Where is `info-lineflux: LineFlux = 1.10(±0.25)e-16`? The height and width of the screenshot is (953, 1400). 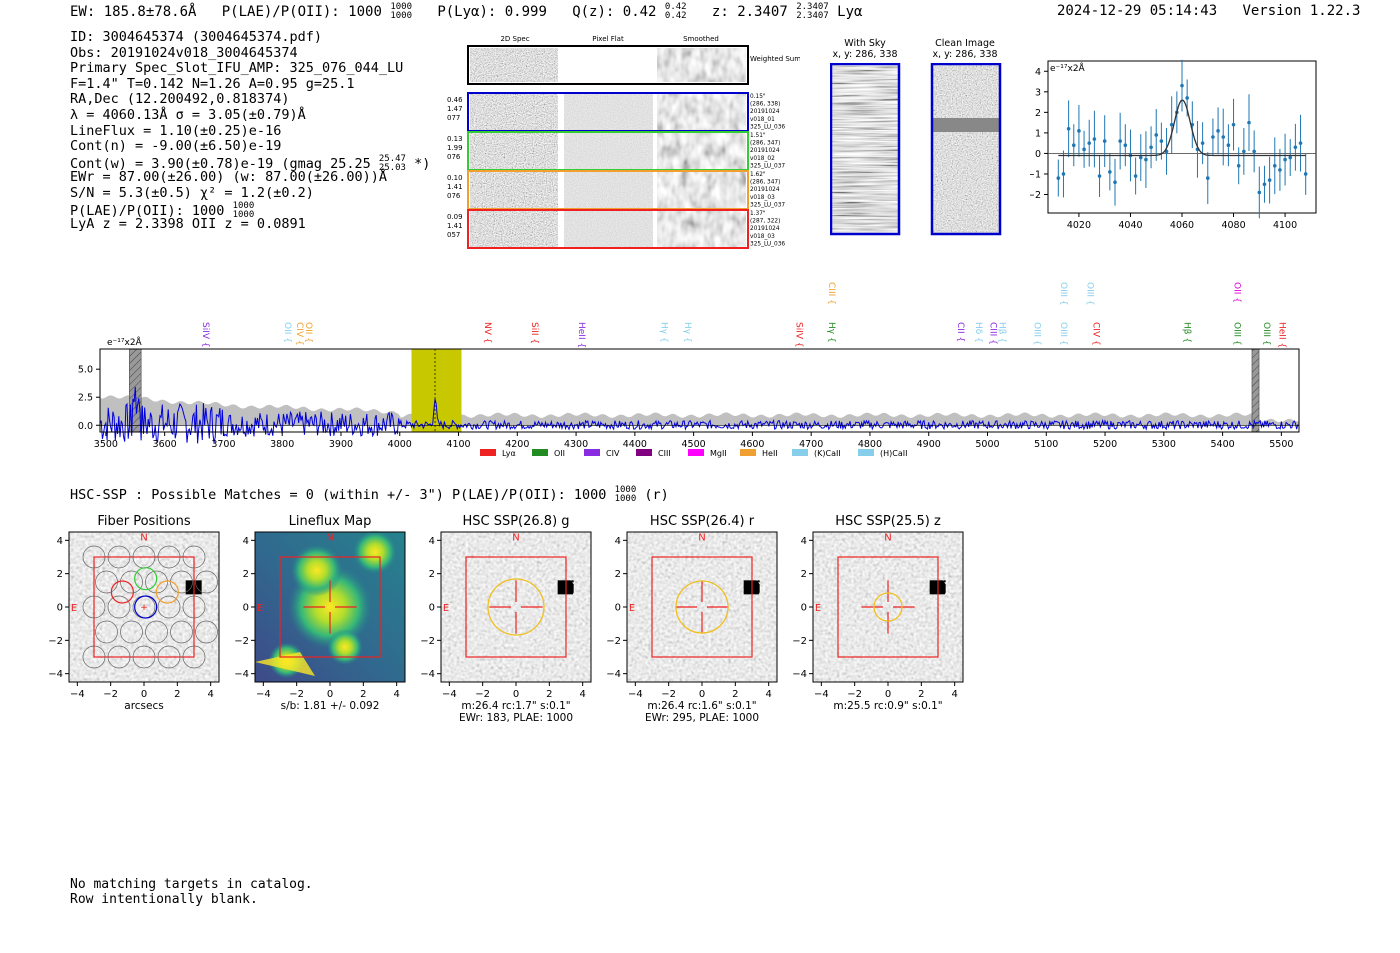 info-lineflux: LineFlux = 1.10(±0.25)e-16 is located at coordinates (176, 130).